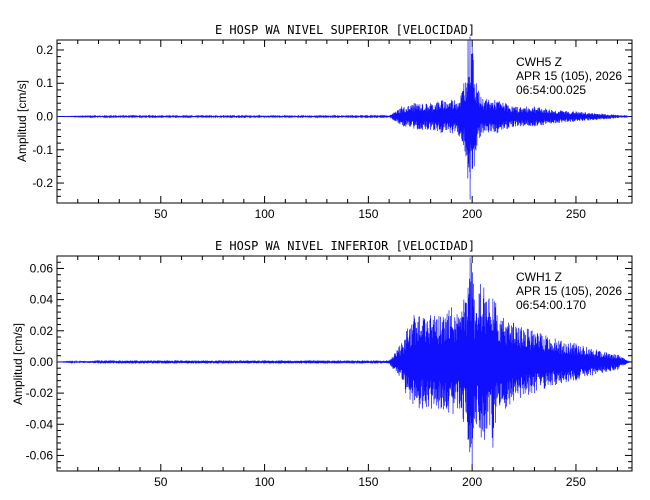 Image resolution: width=650 pixels, height=500 pixels. I want to click on chart-title-inferior: E HOSP WA NIVEL INFERIOR [VELOCIDAD], so click(345, 246).